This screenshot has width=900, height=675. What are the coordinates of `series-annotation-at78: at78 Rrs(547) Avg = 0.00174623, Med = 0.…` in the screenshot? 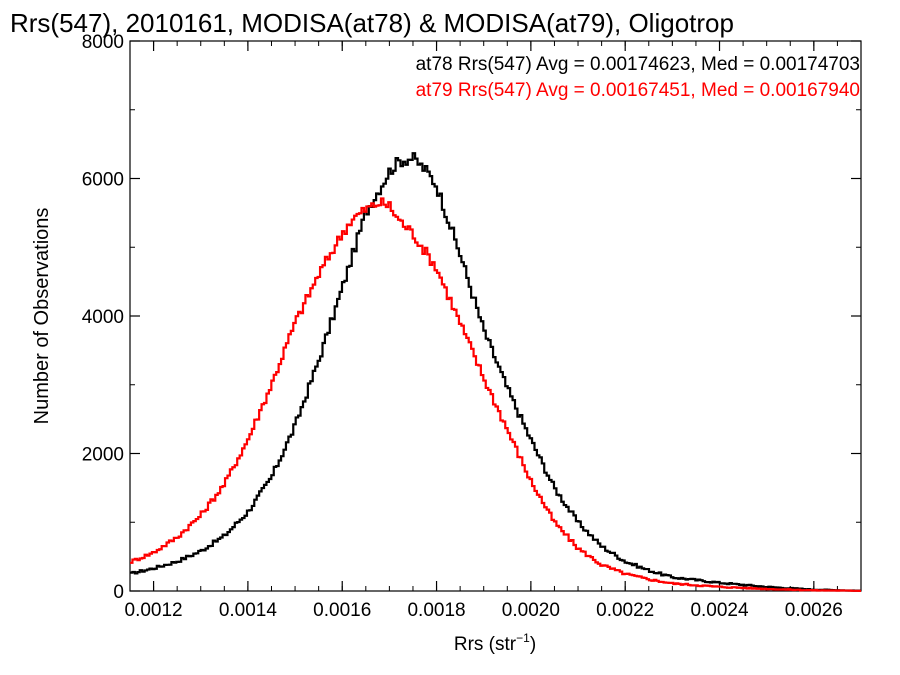 It's located at (638, 64).